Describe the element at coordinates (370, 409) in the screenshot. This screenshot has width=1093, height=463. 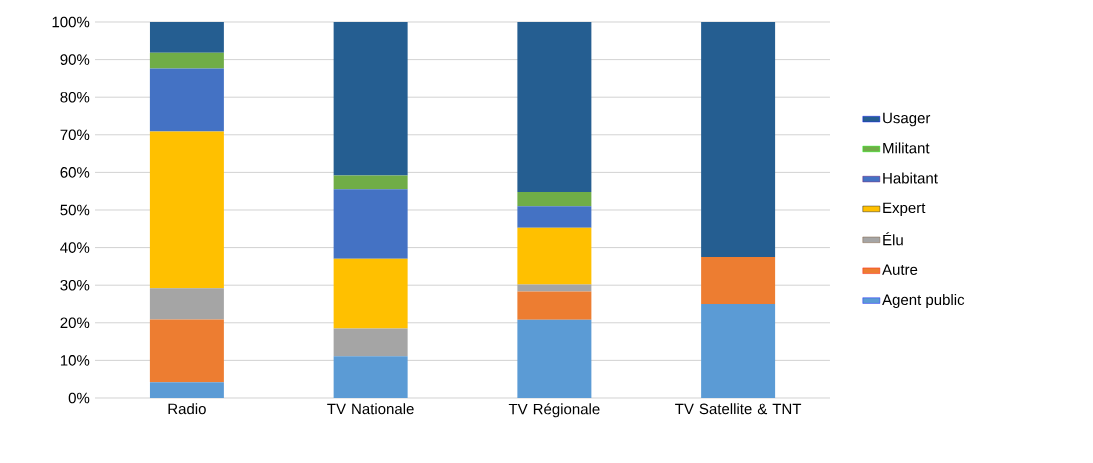
I see `x-tick-label: TV Nationale` at that location.